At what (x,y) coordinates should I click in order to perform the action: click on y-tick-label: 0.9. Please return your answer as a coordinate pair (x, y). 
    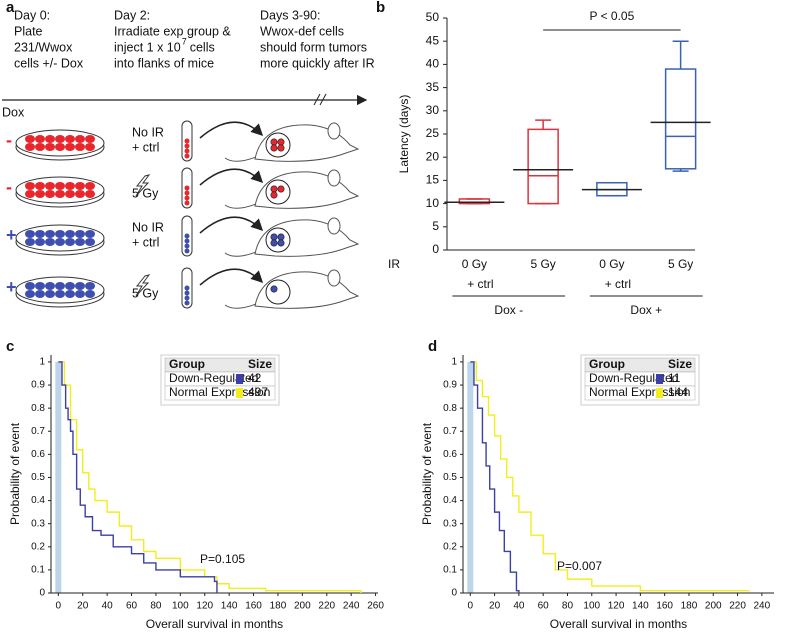
    Looking at the image, I should click on (38, 385).